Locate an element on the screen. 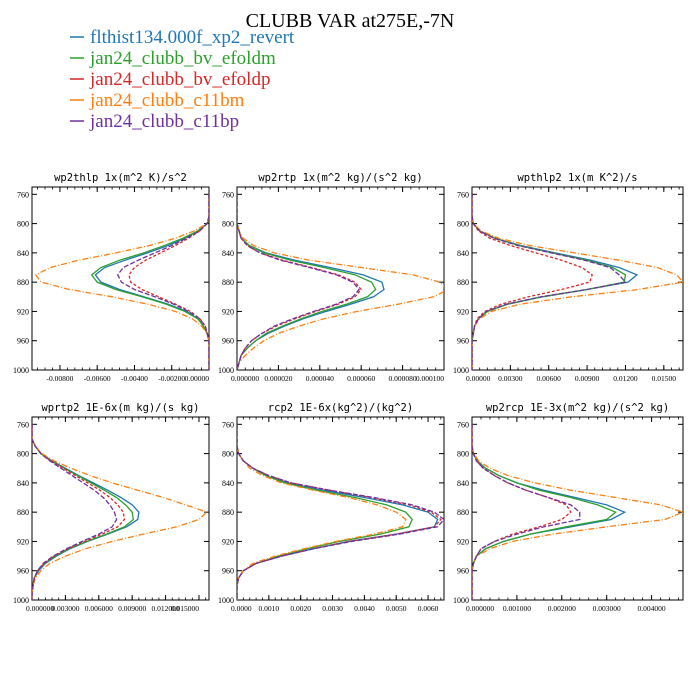 The width and height of the screenshot is (700, 700). x-tick-label: 0.00600 is located at coordinates (549, 378).